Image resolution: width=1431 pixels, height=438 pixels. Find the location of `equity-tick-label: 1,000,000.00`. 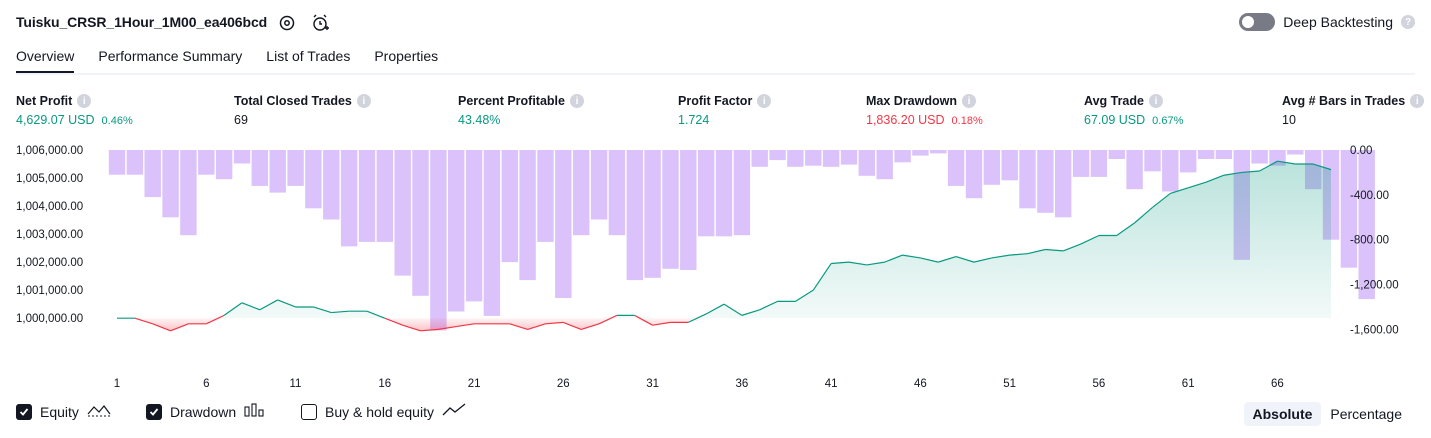

equity-tick-label: 1,000,000.00 is located at coordinates (49, 319).